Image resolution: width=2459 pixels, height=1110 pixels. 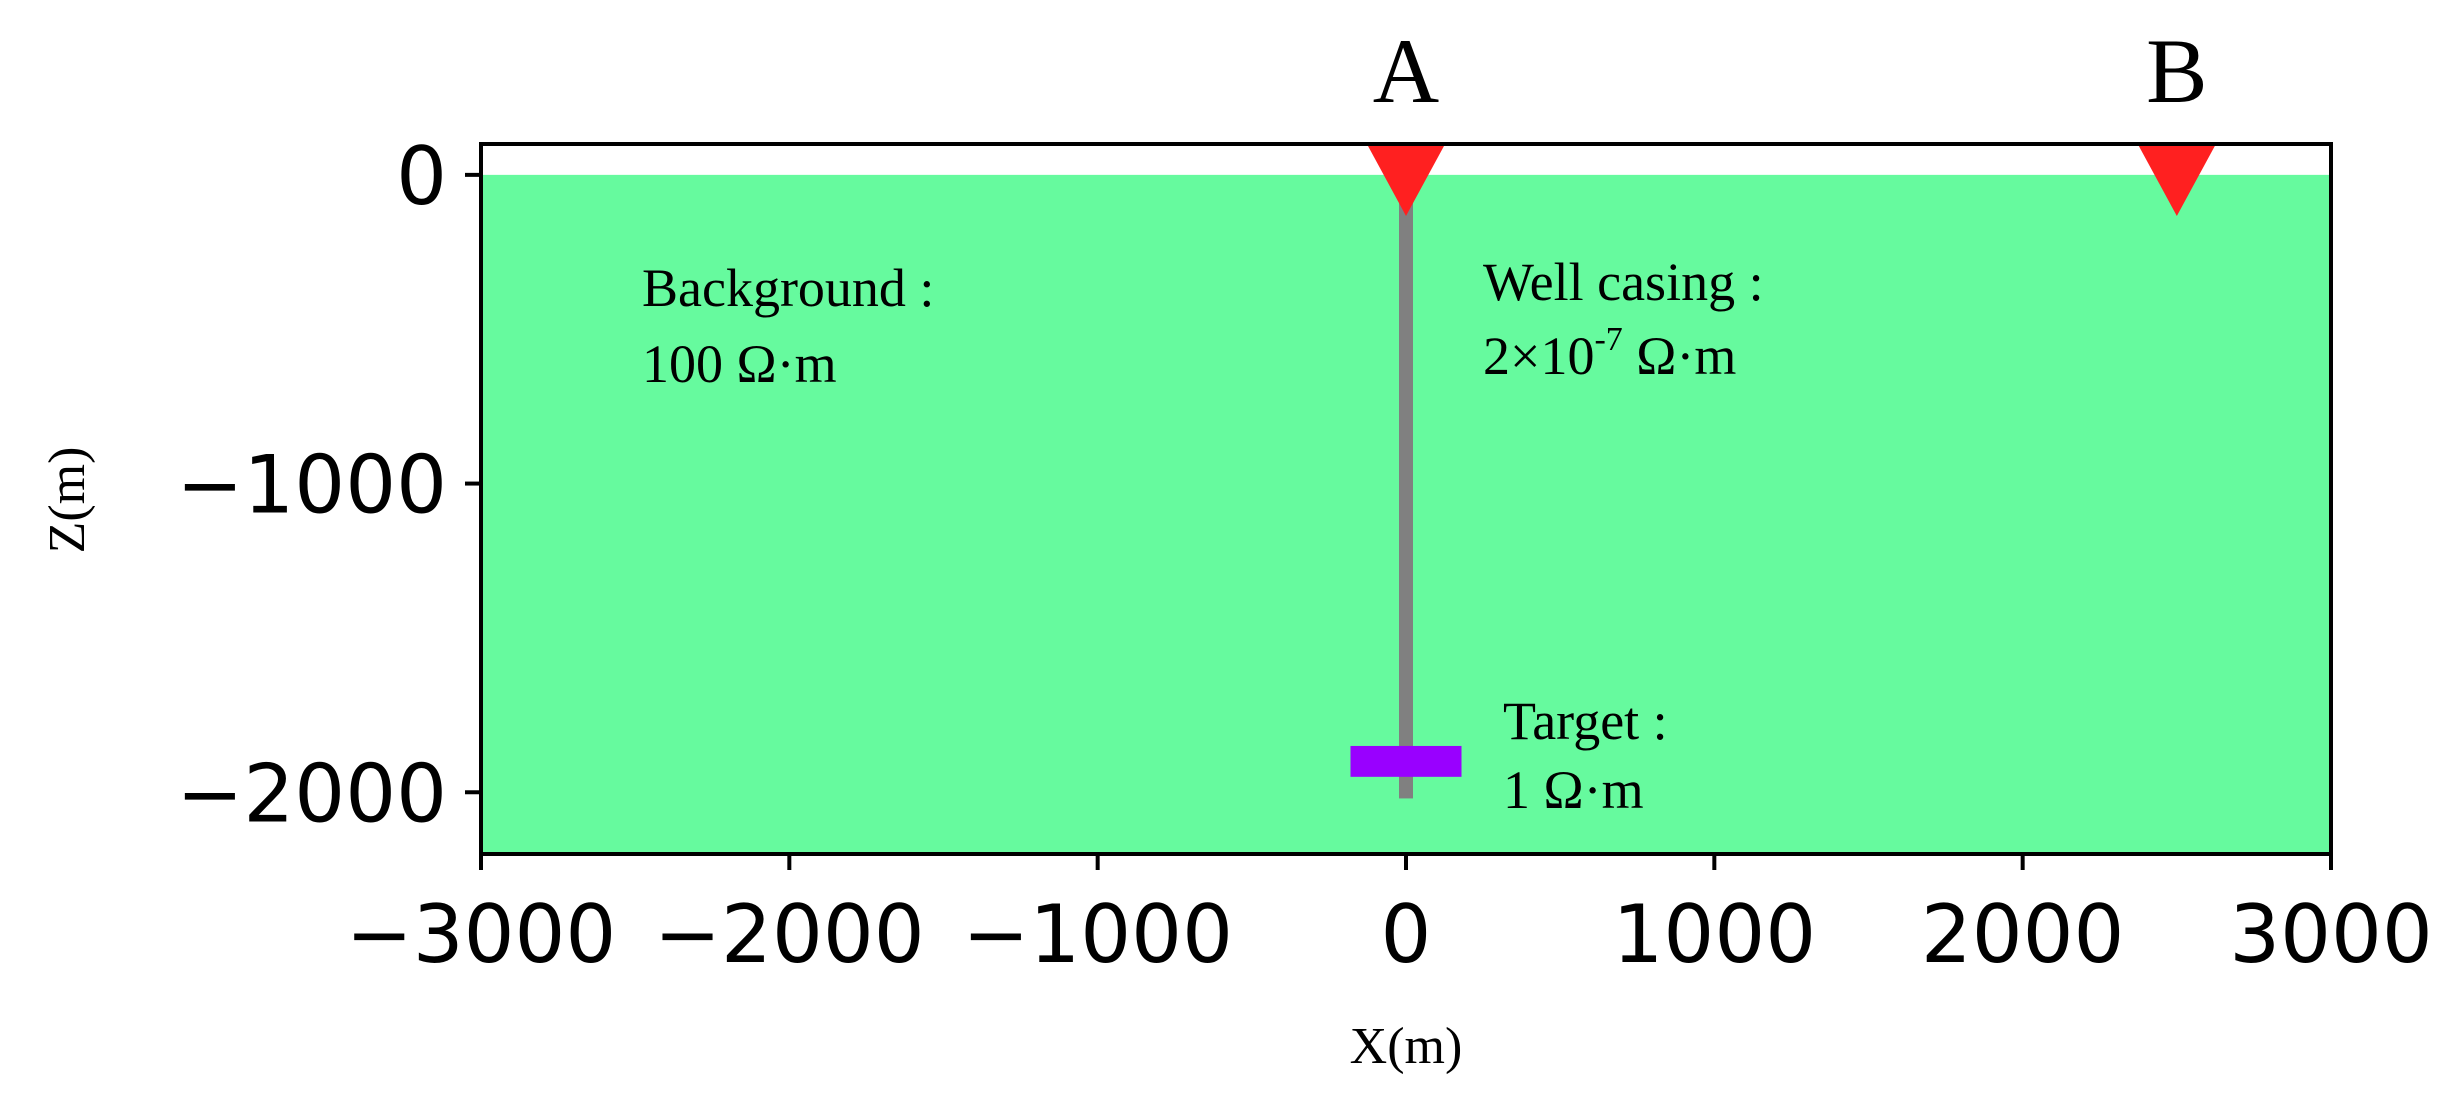 I want to click on target-annotation-name: Target :, so click(x=1585, y=721).